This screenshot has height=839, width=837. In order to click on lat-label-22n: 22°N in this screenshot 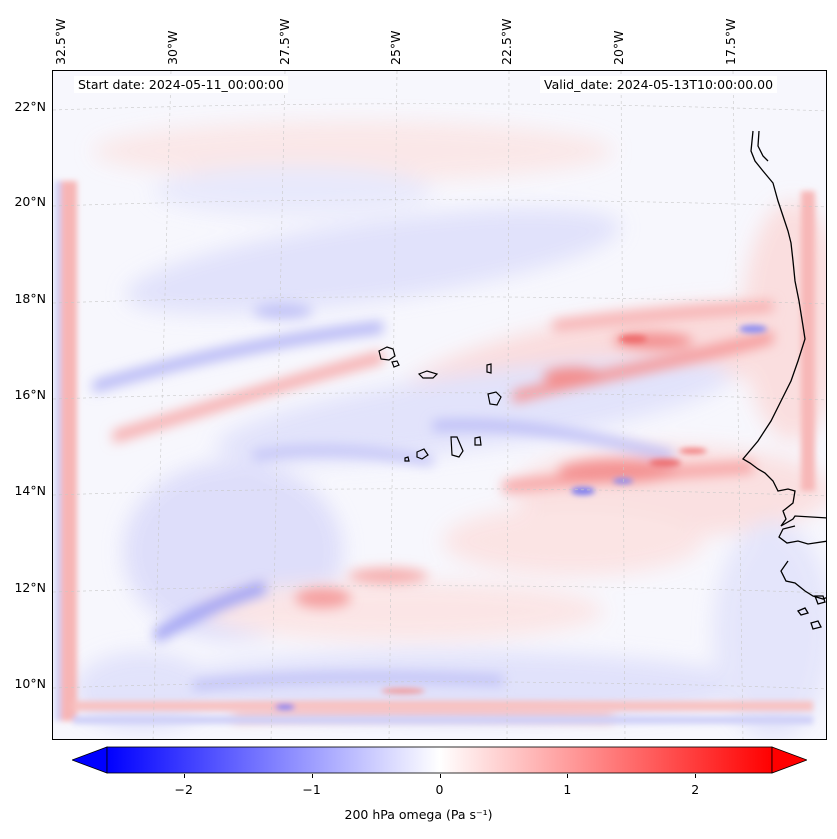, I will do `click(30, 106)`.